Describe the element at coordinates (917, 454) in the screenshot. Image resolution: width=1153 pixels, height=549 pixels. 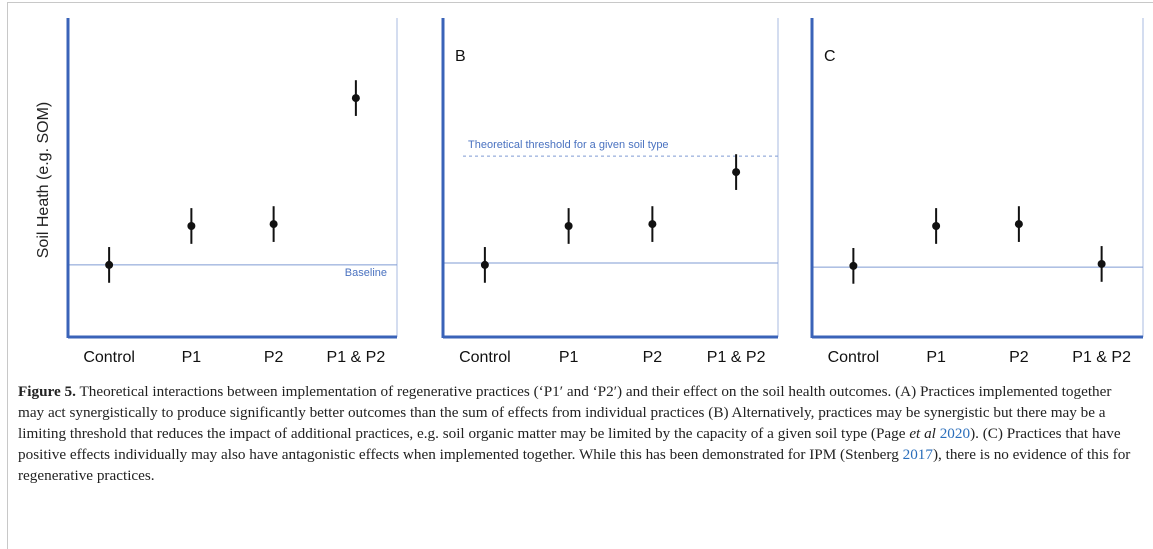
I see `caption-link: 2017` at that location.